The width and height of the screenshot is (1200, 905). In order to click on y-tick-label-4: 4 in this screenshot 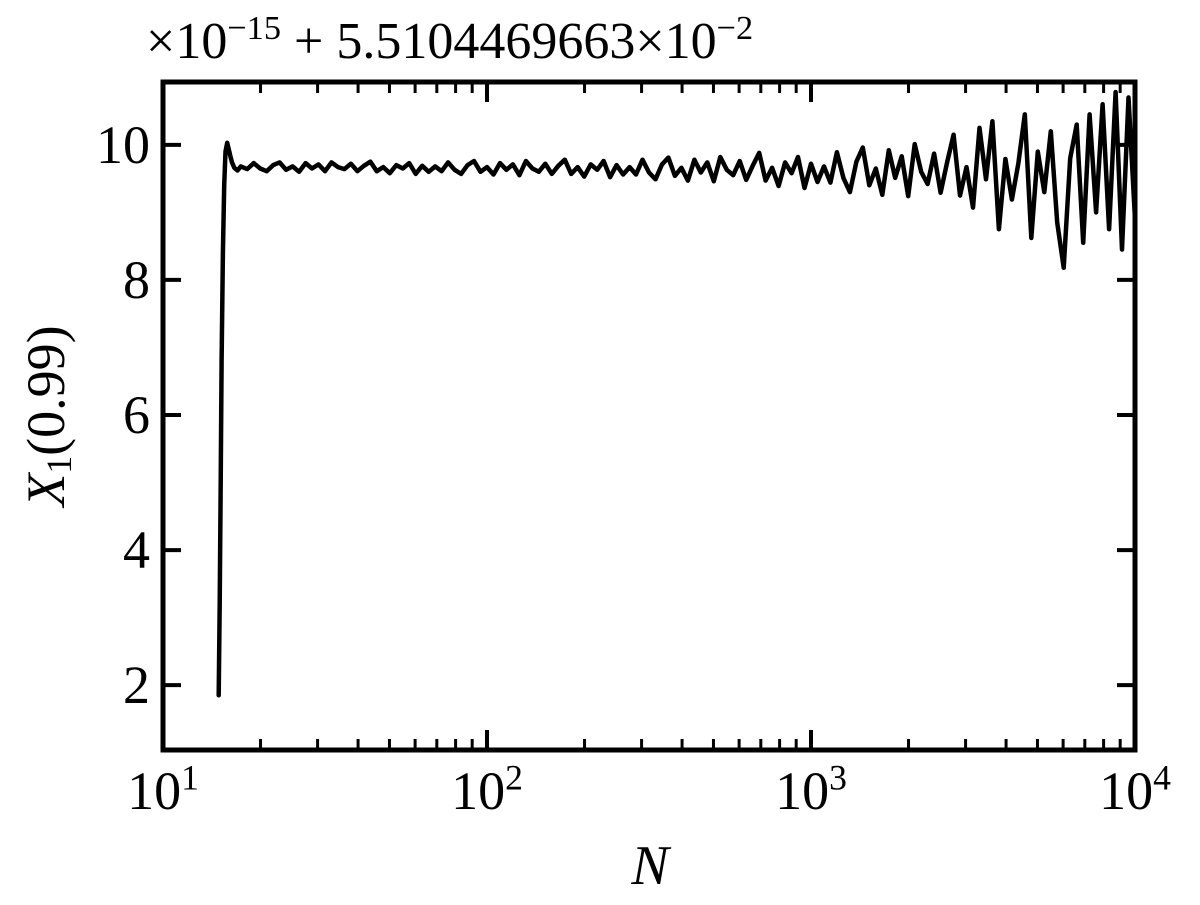, I will do `click(136, 550)`.